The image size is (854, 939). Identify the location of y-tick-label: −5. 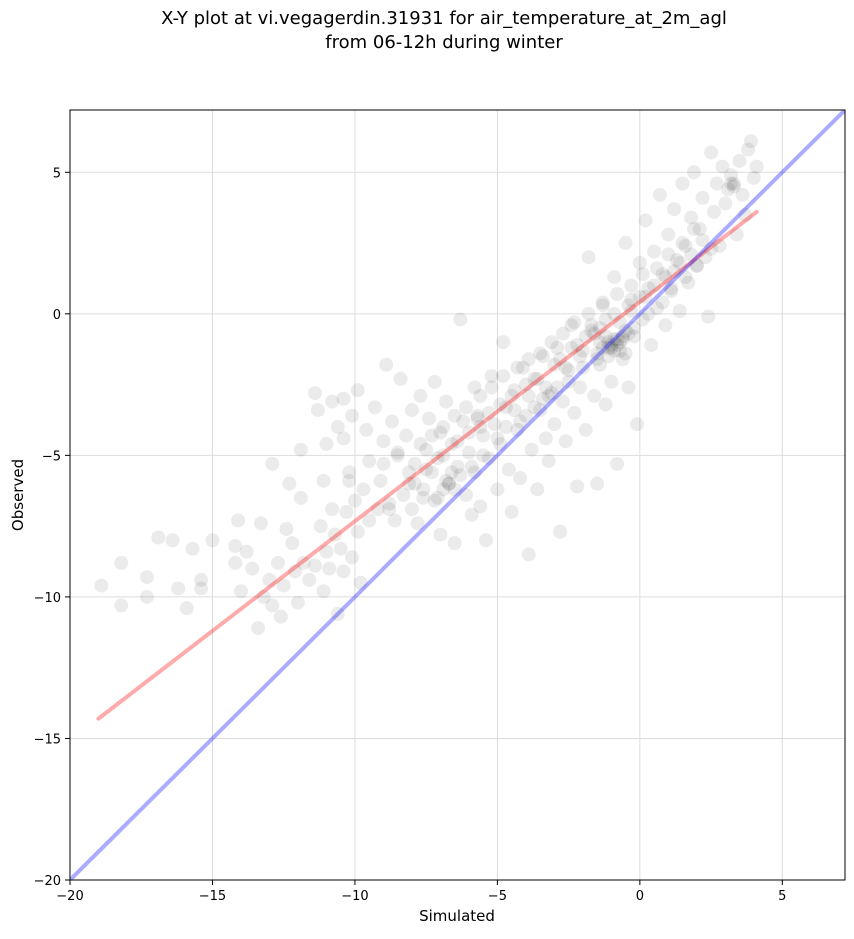
(51, 456).